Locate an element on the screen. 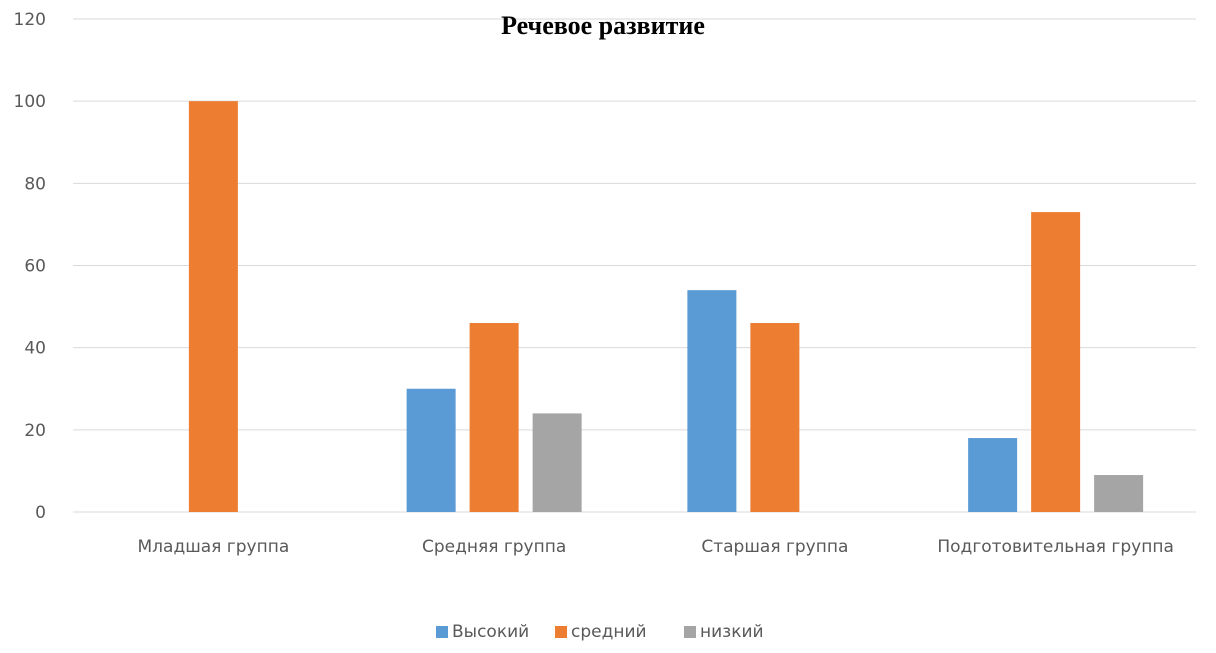 The width and height of the screenshot is (1216, 653). legend-item-2: средний is located at coordinates (601, 632).